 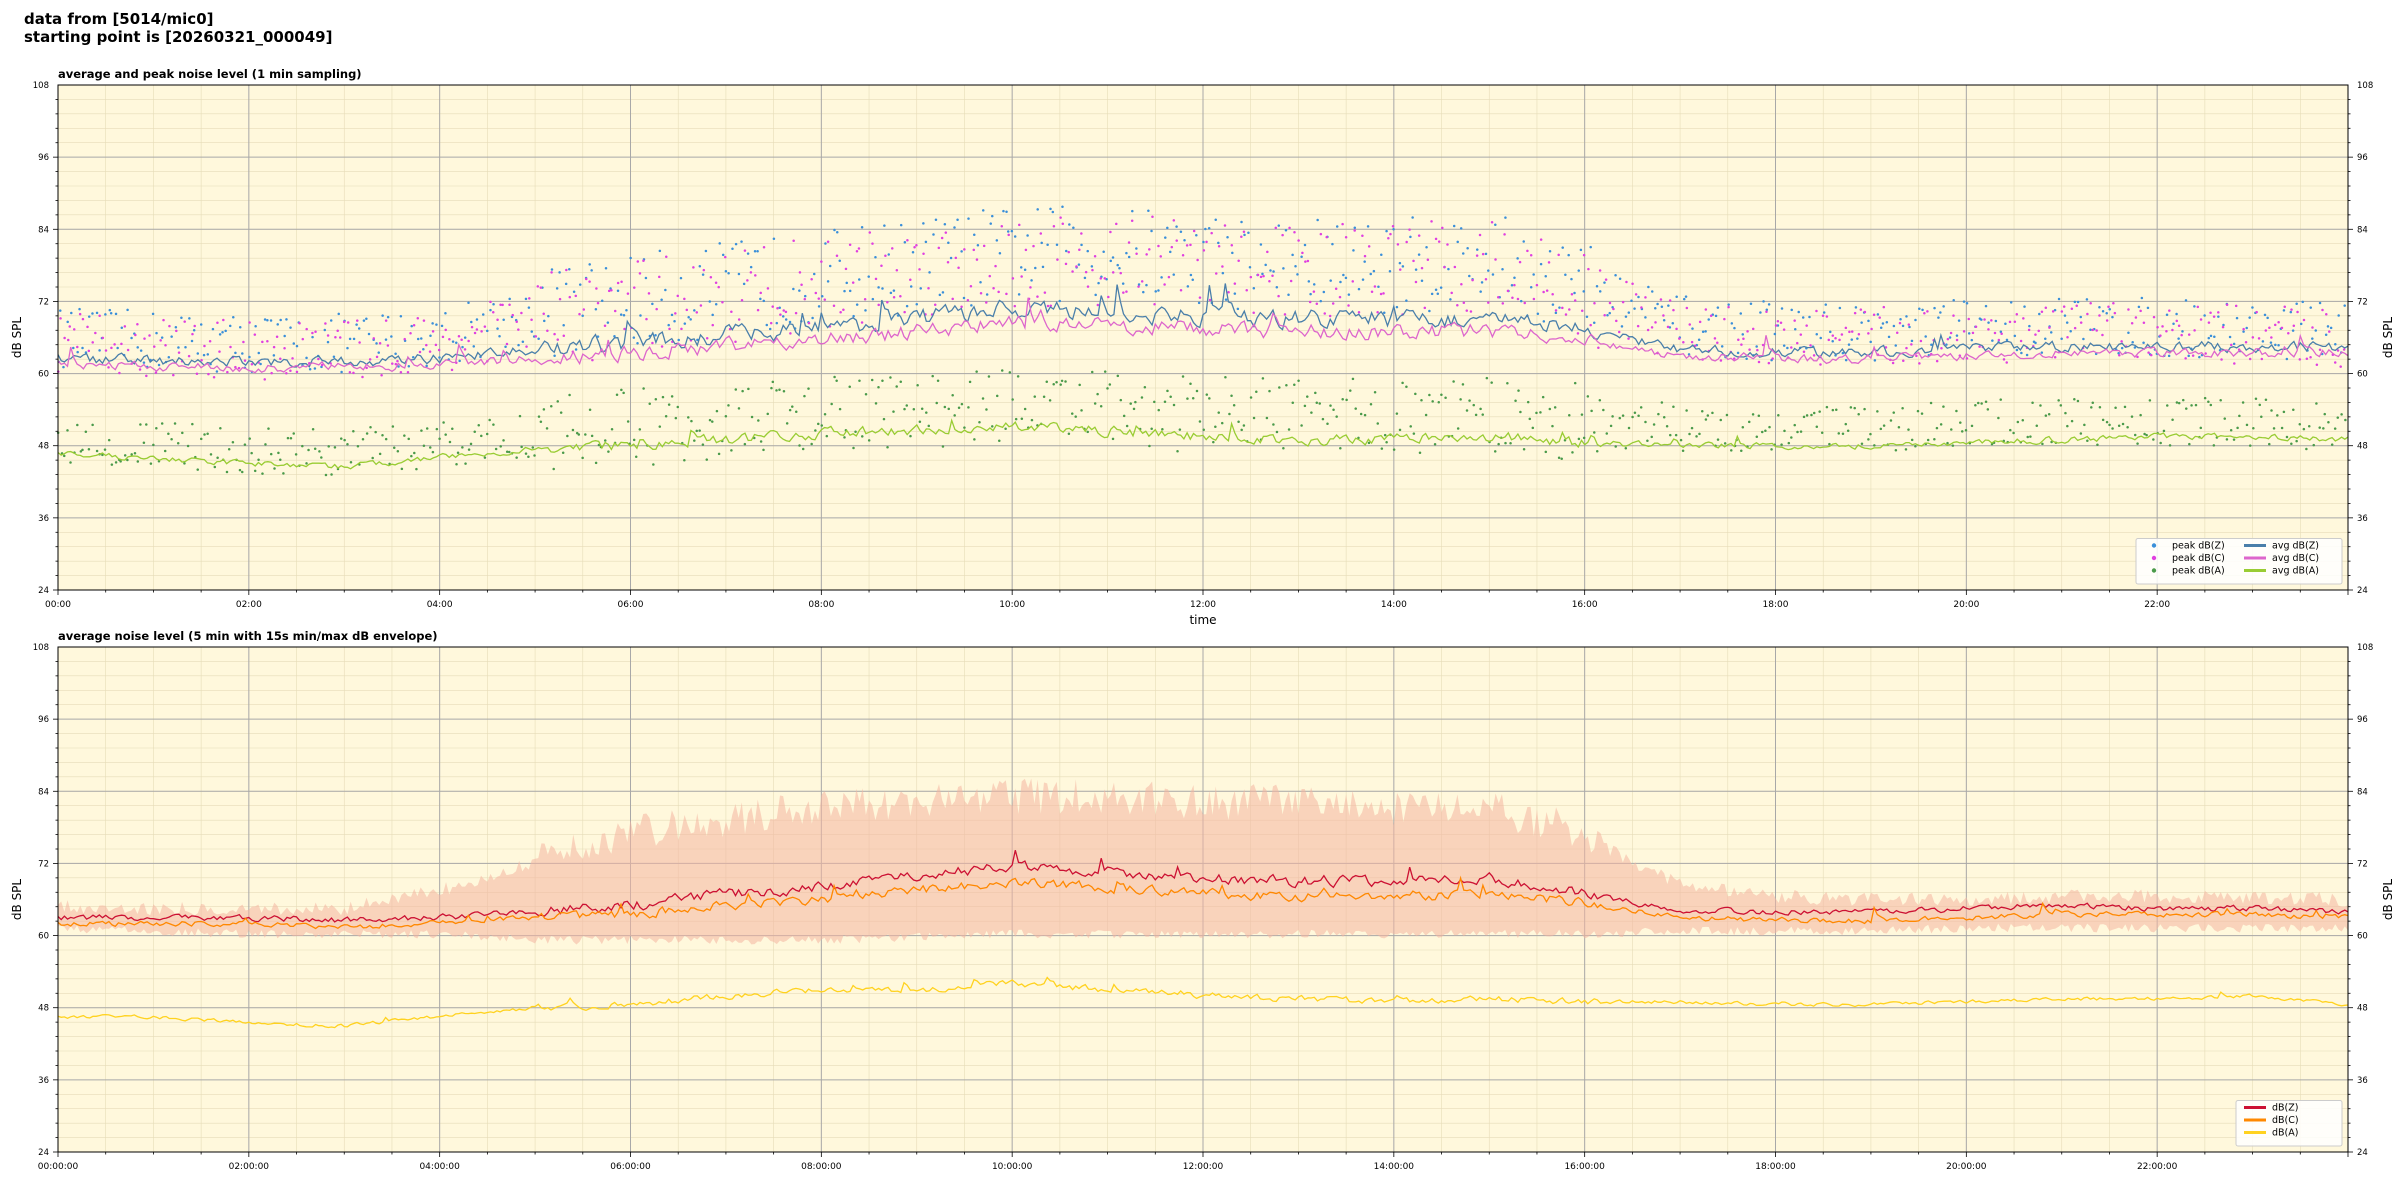 I want to click on y-tick-label-left: 36, so click(x=43, y=519).